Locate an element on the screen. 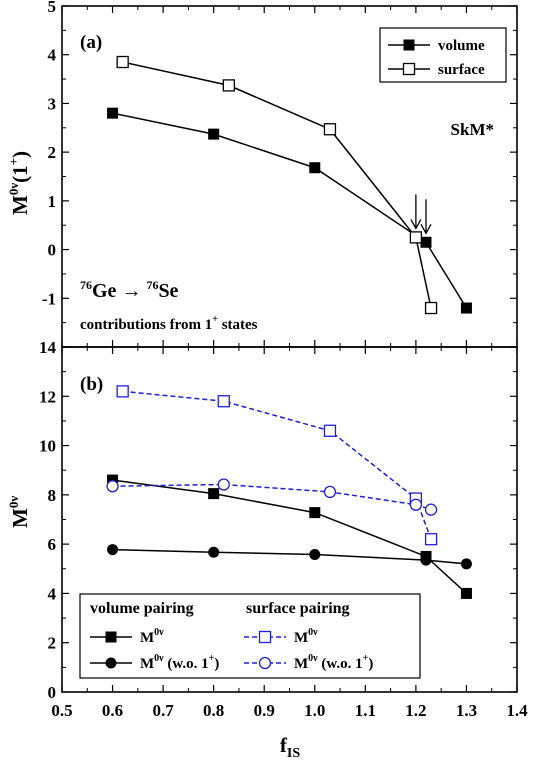 This screenshot has height=764, width=537. y-tick-label: 8 is located at coordinates (52, 495).